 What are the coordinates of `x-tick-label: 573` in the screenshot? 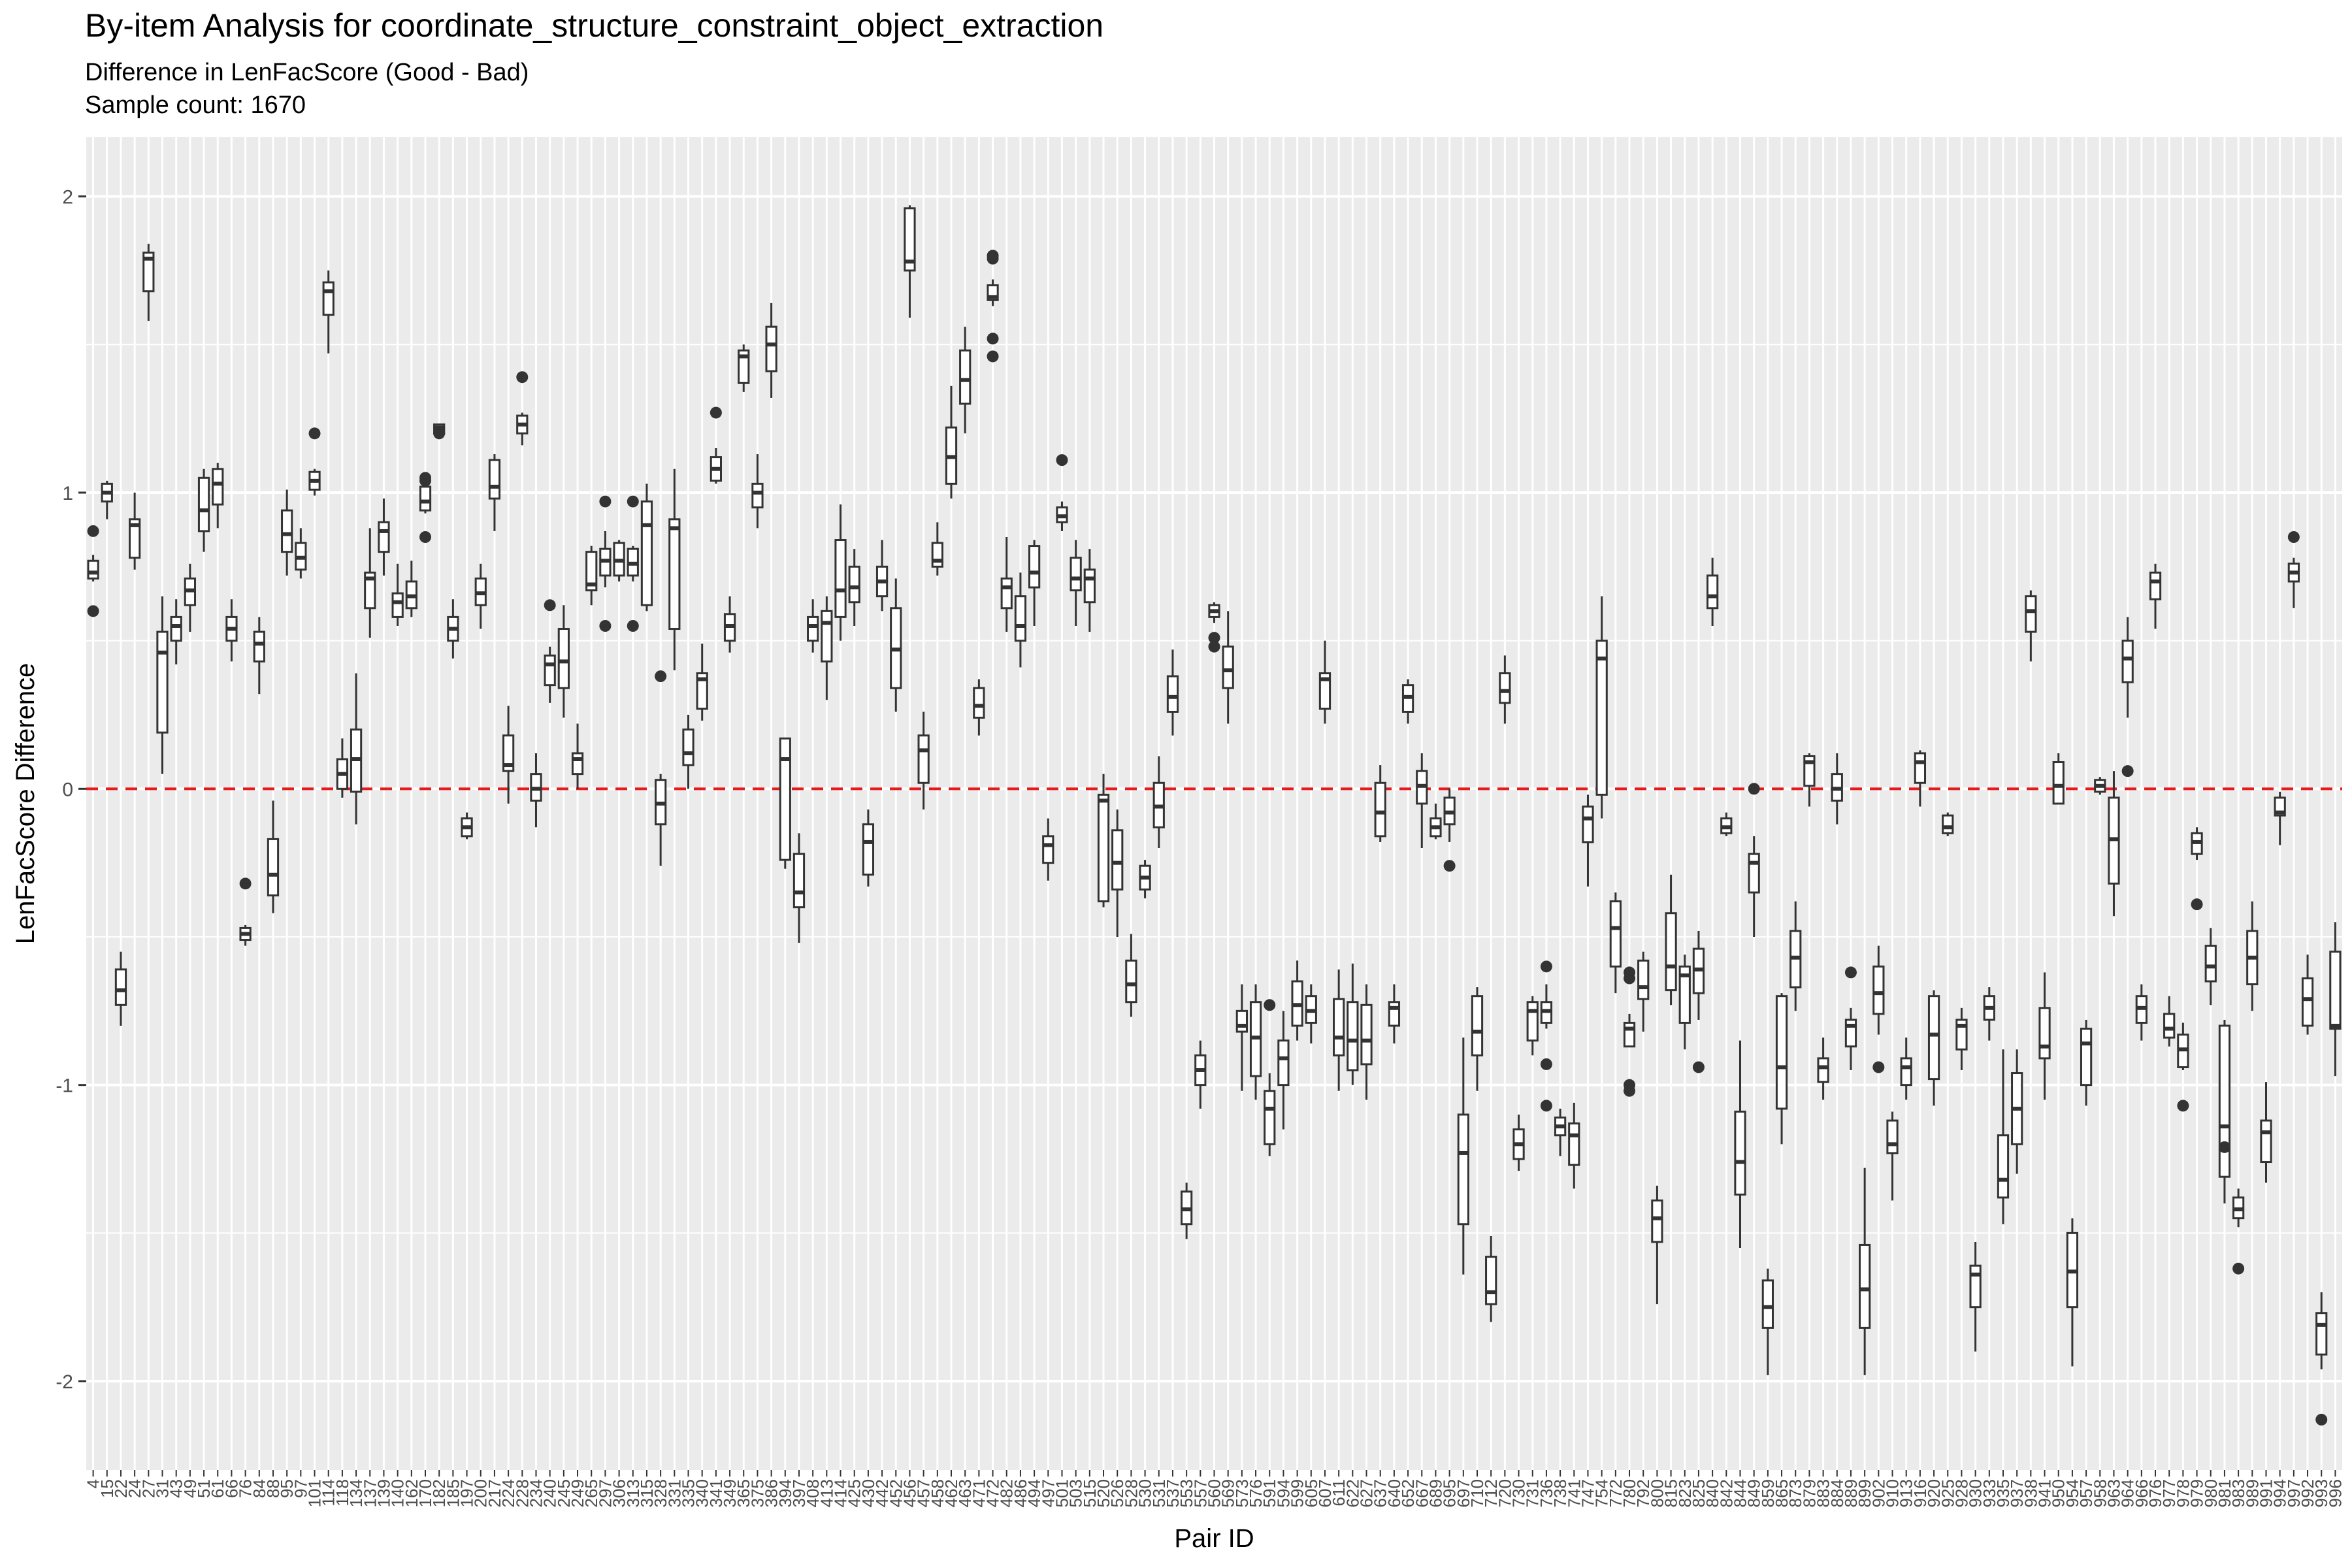 It's located at (1242, 1493).